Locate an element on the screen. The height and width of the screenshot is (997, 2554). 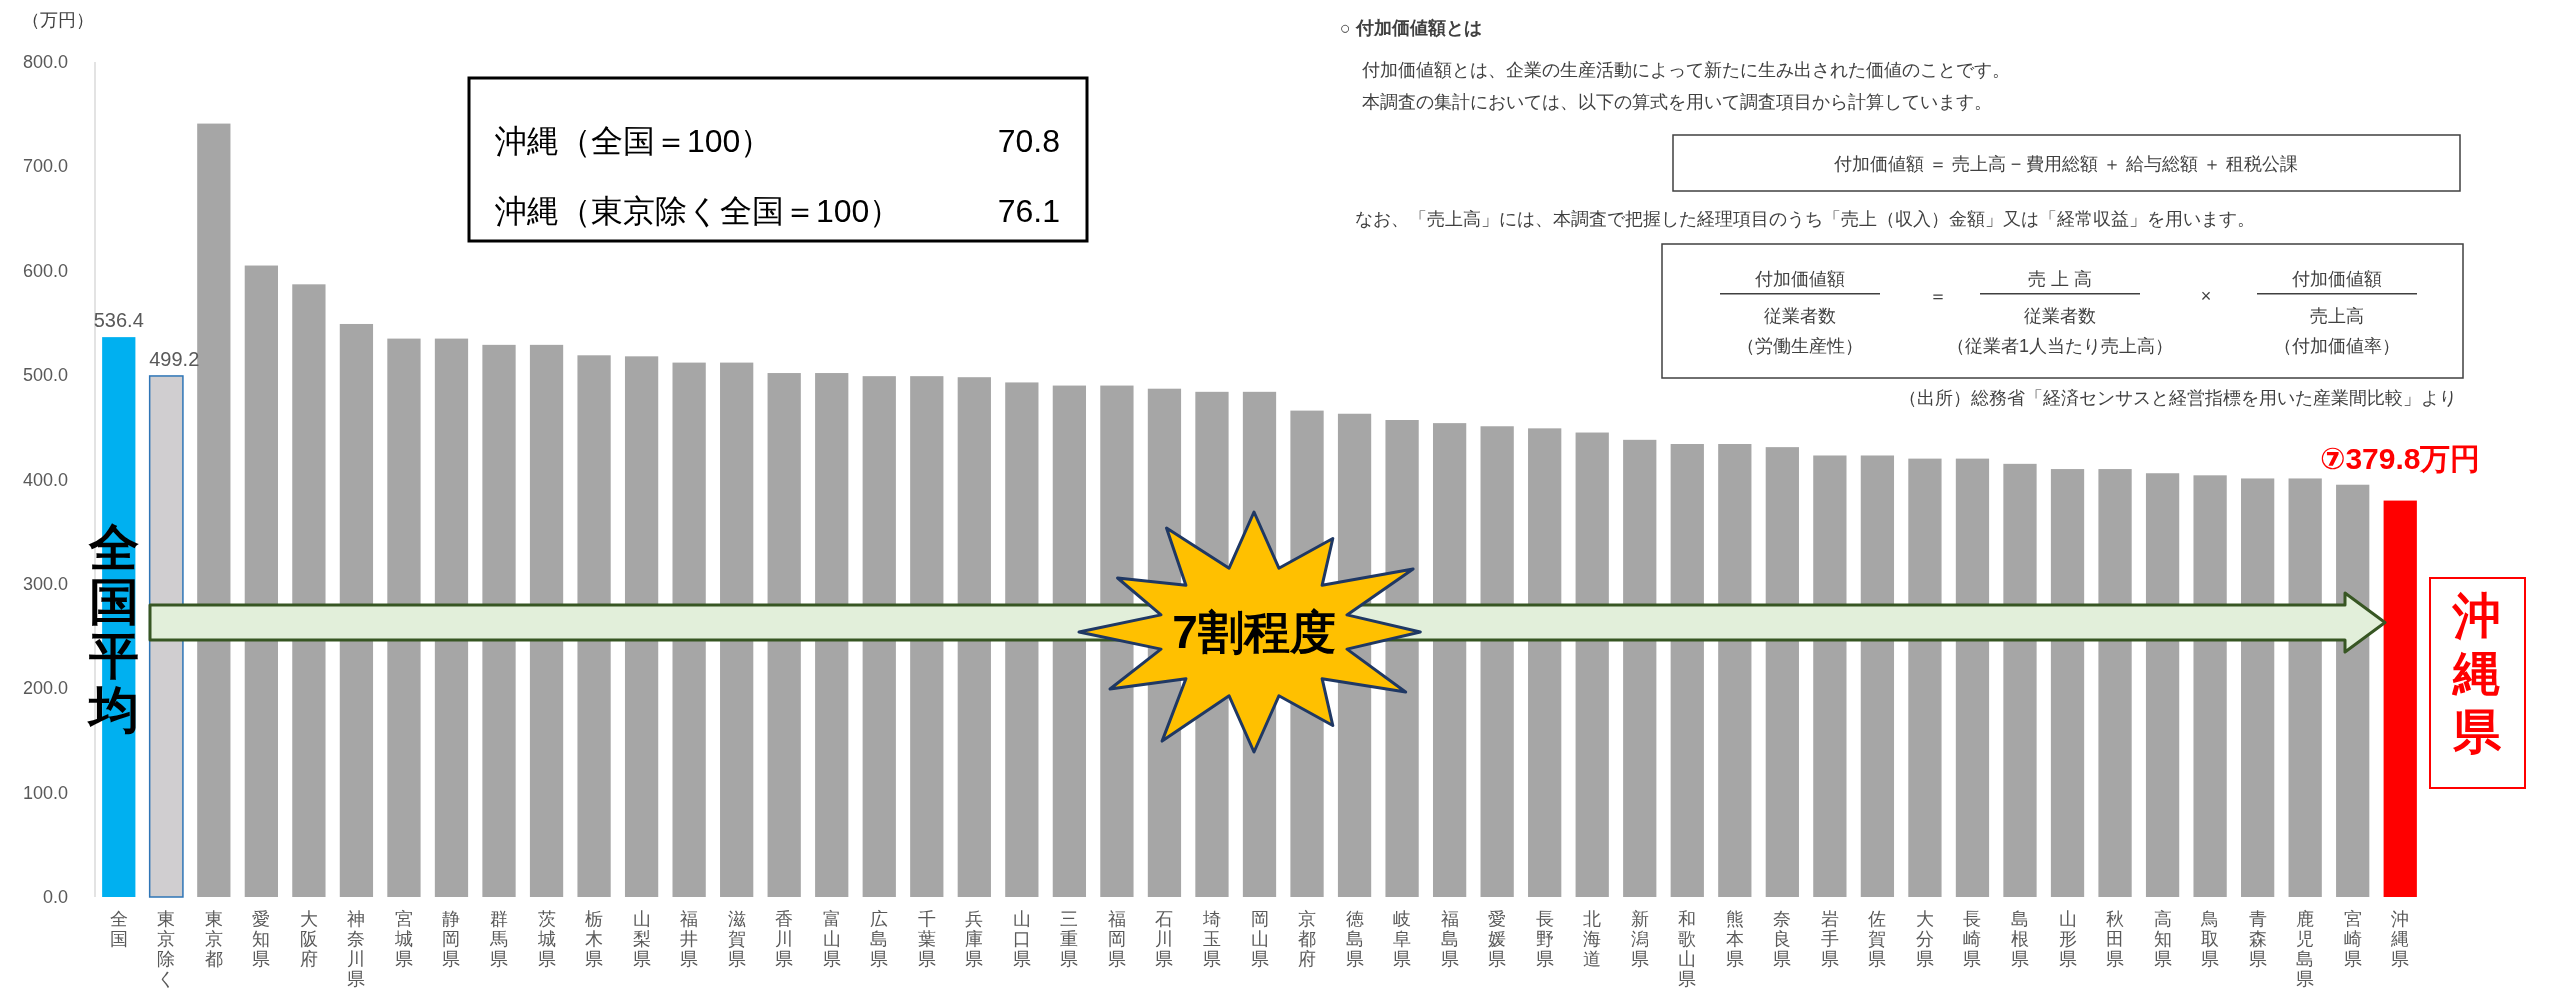
x-tick-label: 和歌山県 is located at coordinates (1687, 949).